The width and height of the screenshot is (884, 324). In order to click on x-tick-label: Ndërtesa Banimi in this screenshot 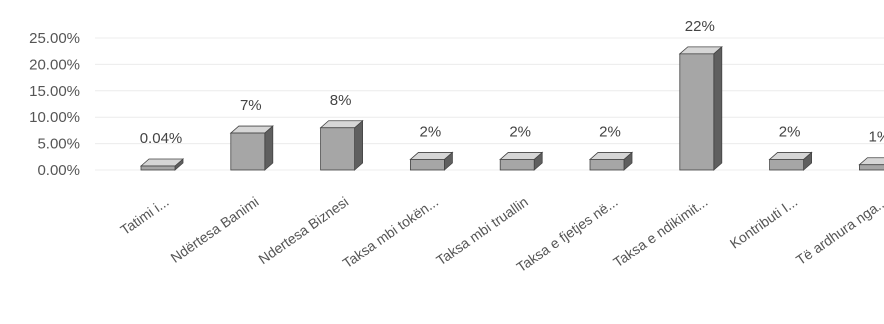, I will do `click(215, 229)`.